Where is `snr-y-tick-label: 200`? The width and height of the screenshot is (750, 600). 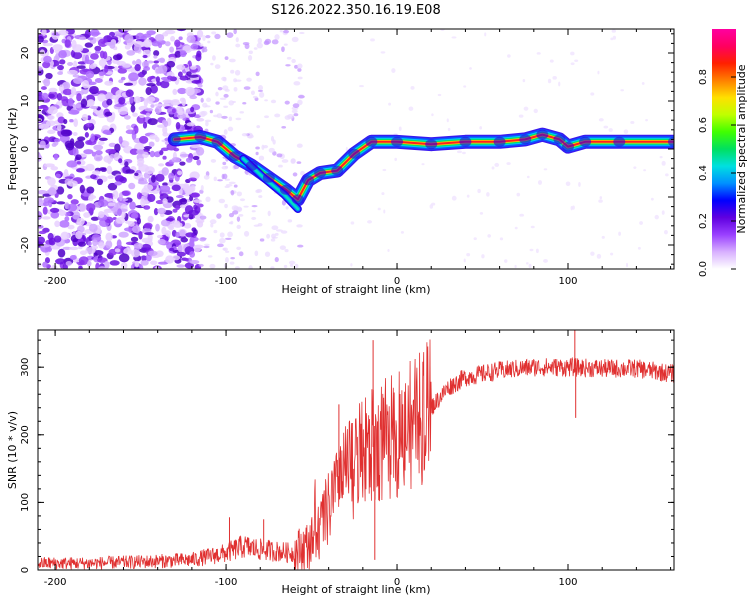
snr-y-tick-label: 200 is located at coordinates (25, 434).